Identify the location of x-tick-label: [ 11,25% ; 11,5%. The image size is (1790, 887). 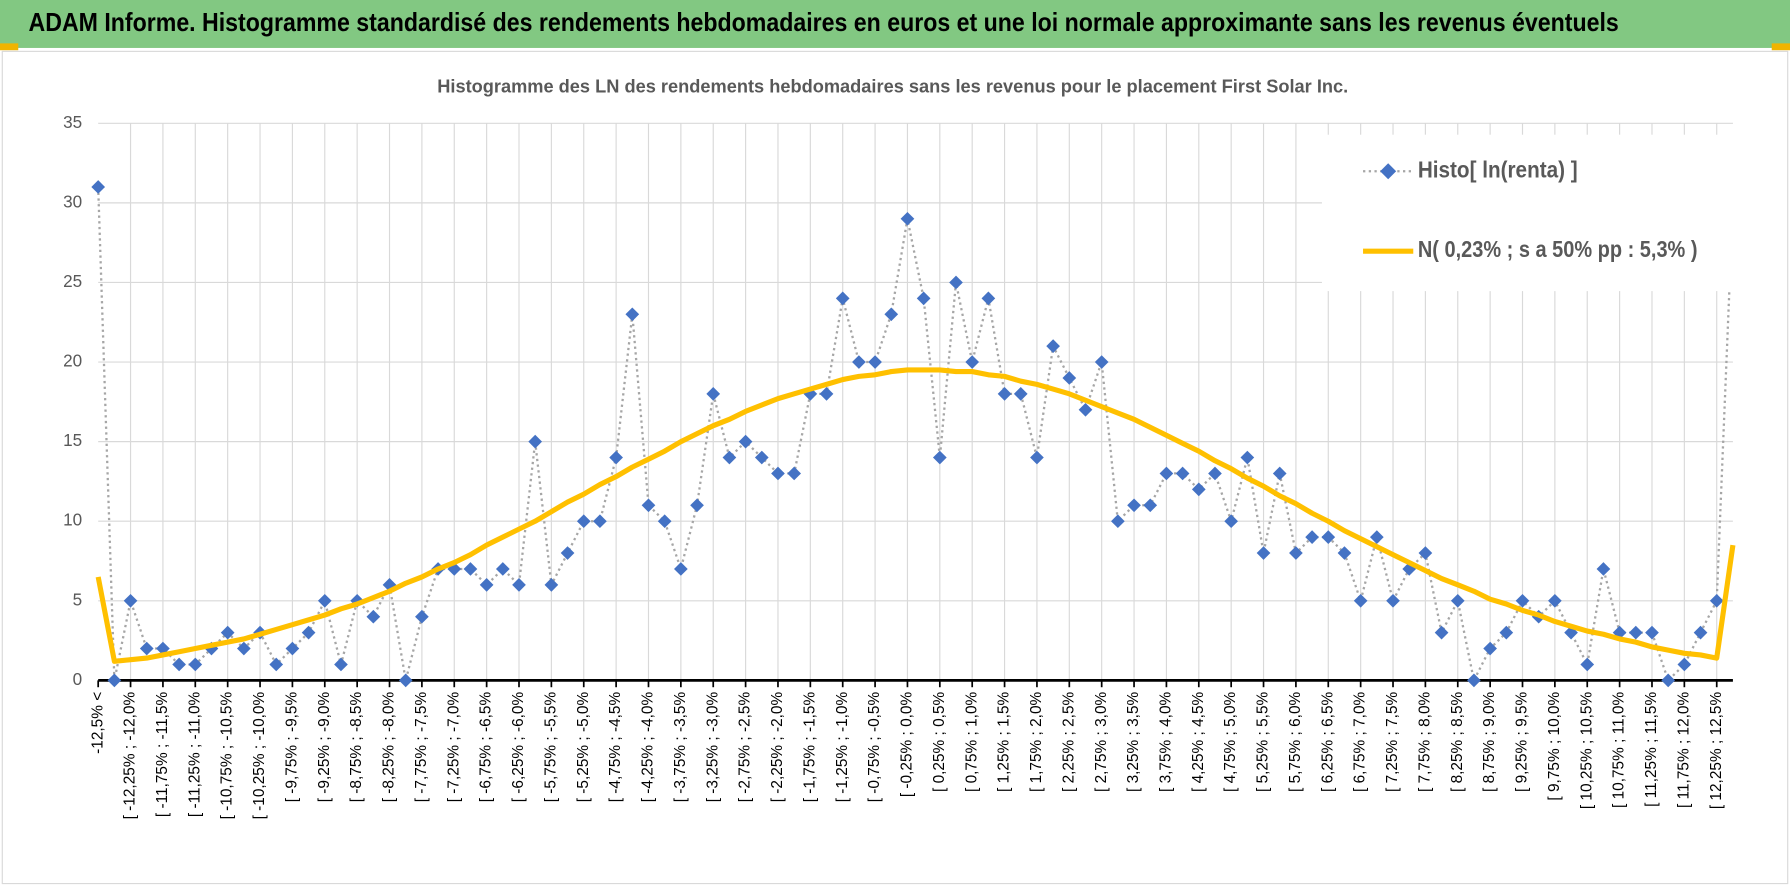
(1651, 749).